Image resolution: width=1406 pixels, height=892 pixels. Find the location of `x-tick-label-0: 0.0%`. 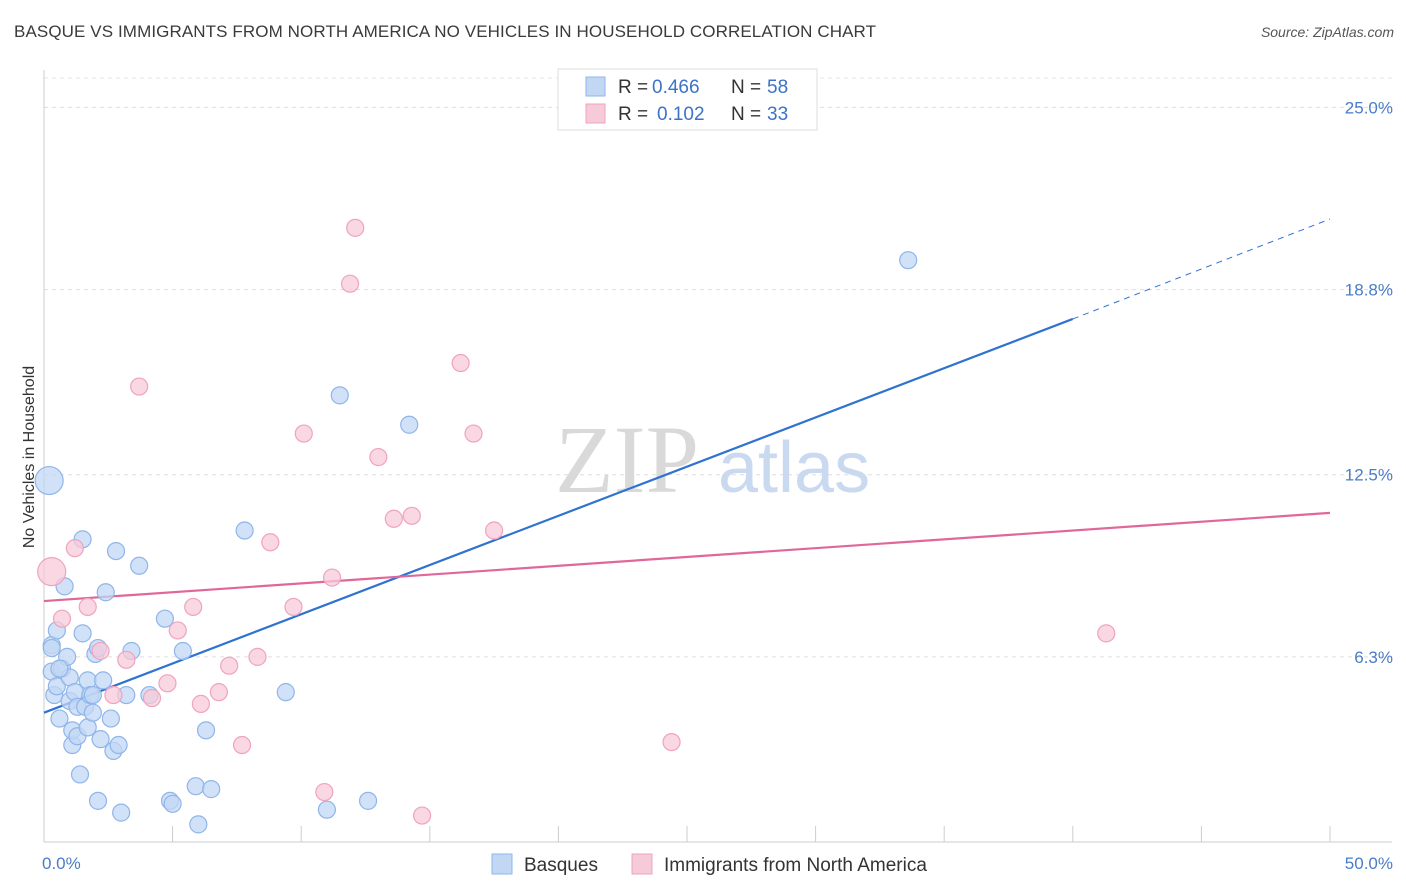

x-tick-label-0: 0.0% is located at coordinates (61, 863).